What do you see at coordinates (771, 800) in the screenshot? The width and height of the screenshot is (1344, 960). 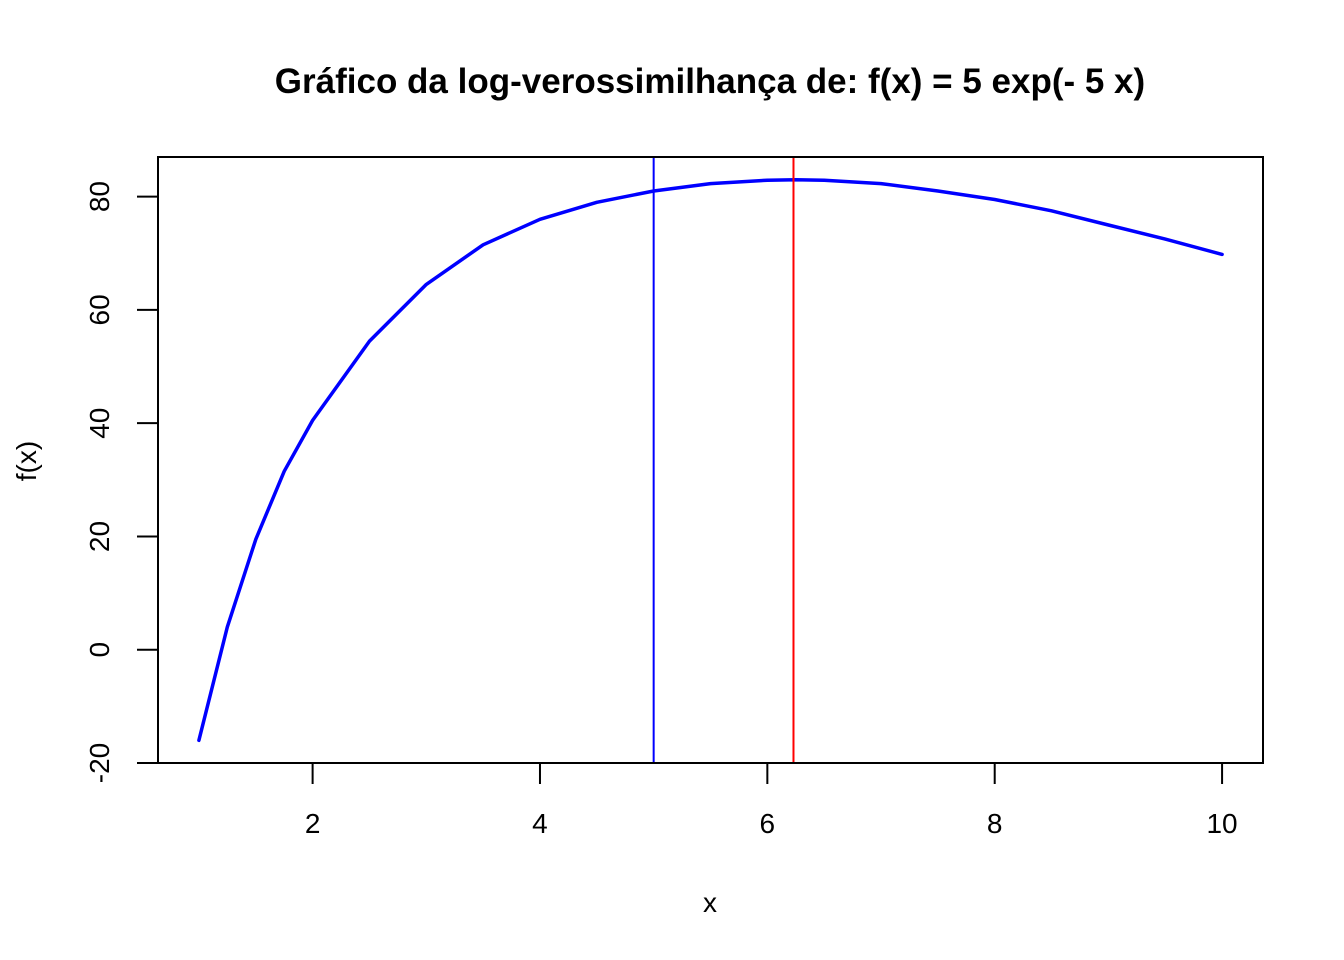 I see `x-axis: 2 4 6 8 10` at bounding box center [771, 800].